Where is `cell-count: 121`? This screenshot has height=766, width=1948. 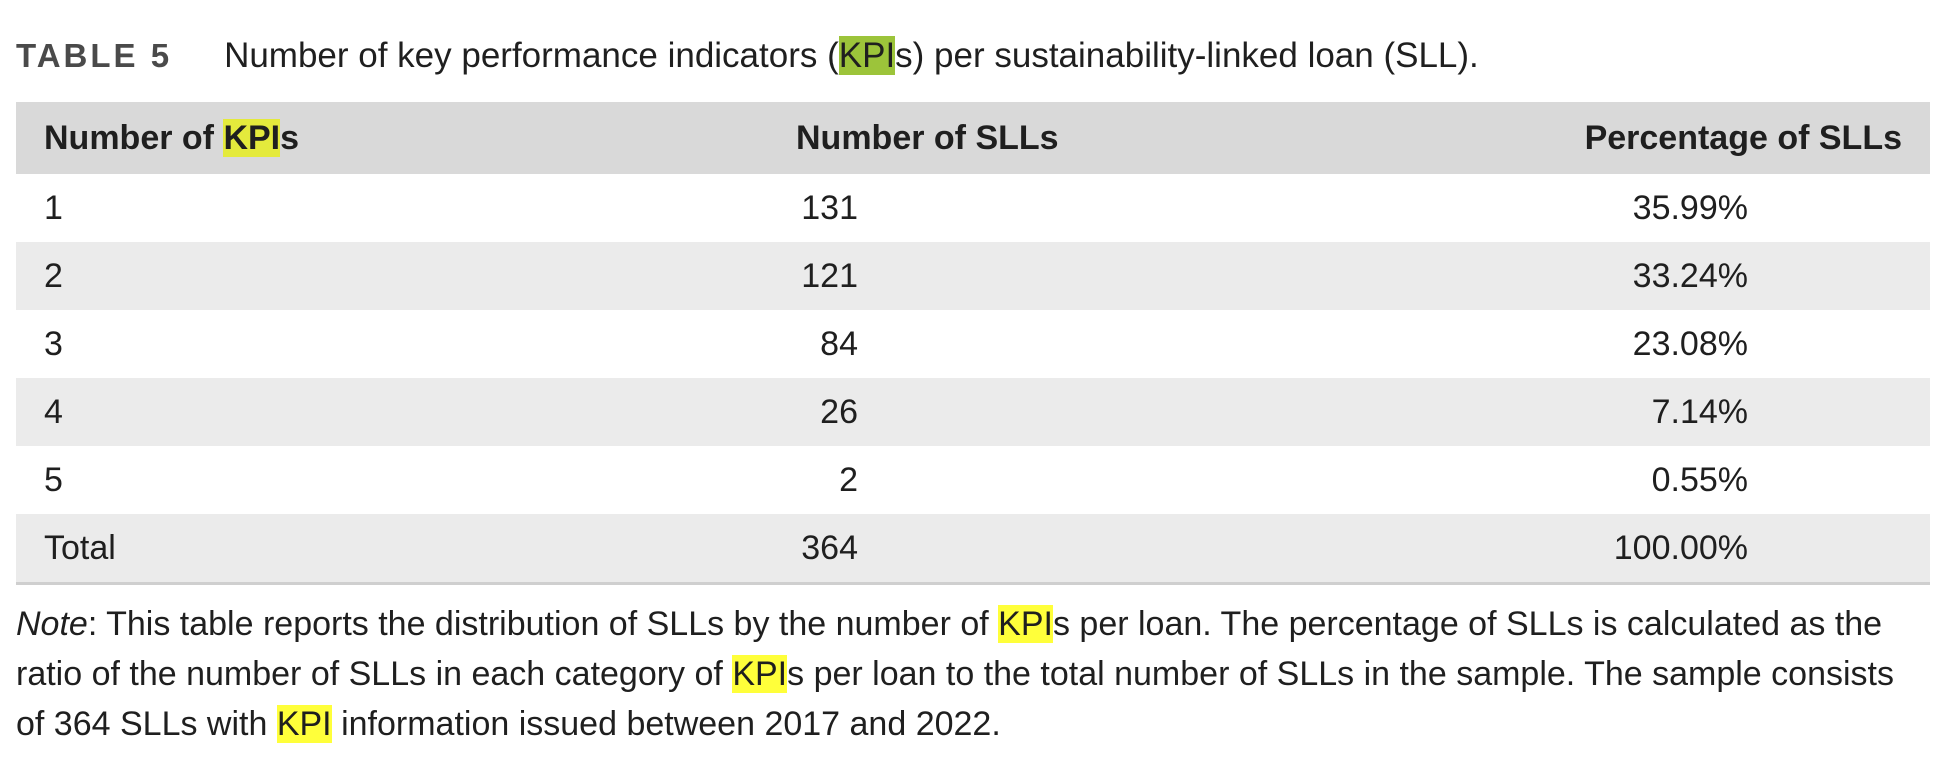
cell-count: 121 is located at coordinates (1156, 276).